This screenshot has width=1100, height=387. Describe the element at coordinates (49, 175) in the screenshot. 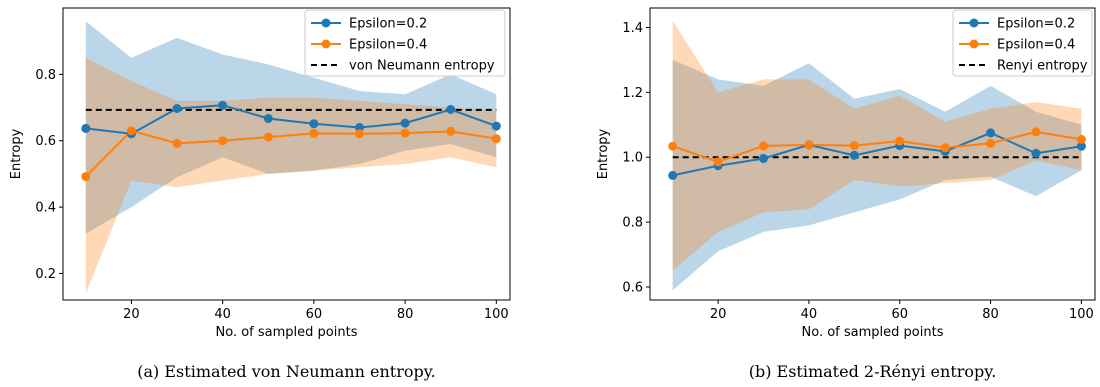

I see `y-axis-ticks: 0.2 0.4 0.6 0.8` at that location.